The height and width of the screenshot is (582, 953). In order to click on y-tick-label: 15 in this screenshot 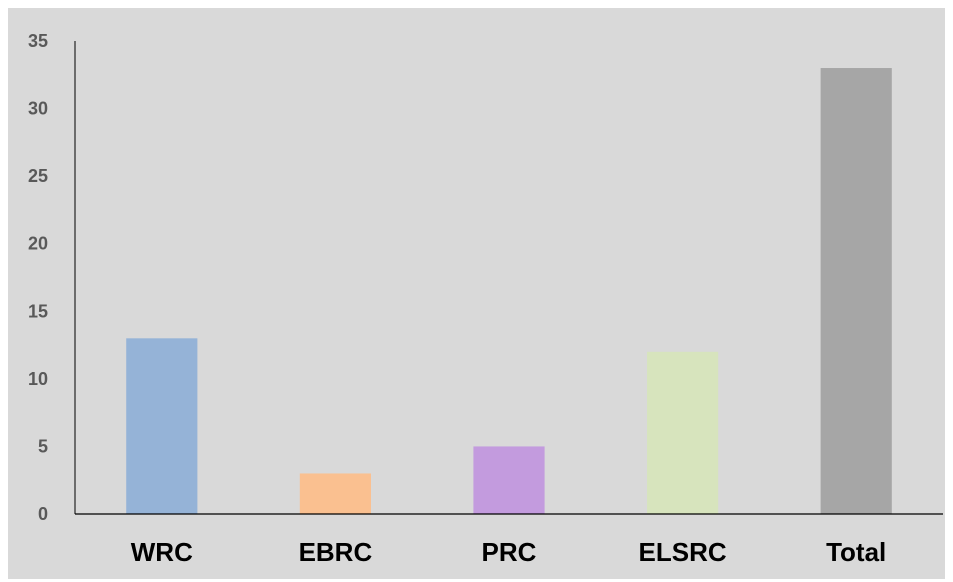, I will do `click(38, 311)`.